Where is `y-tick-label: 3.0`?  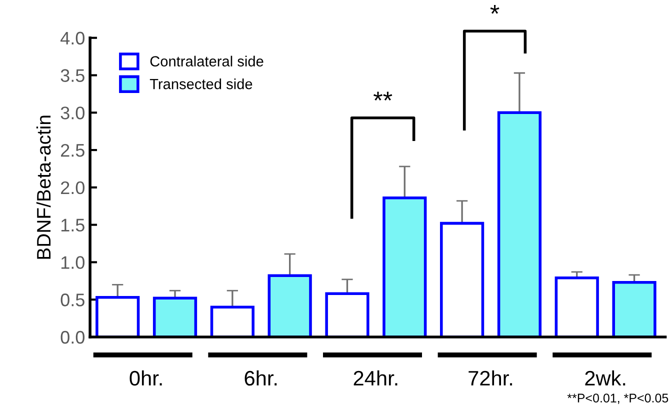 y-tick-label: 3.0 is located at coordinates (72, 113).